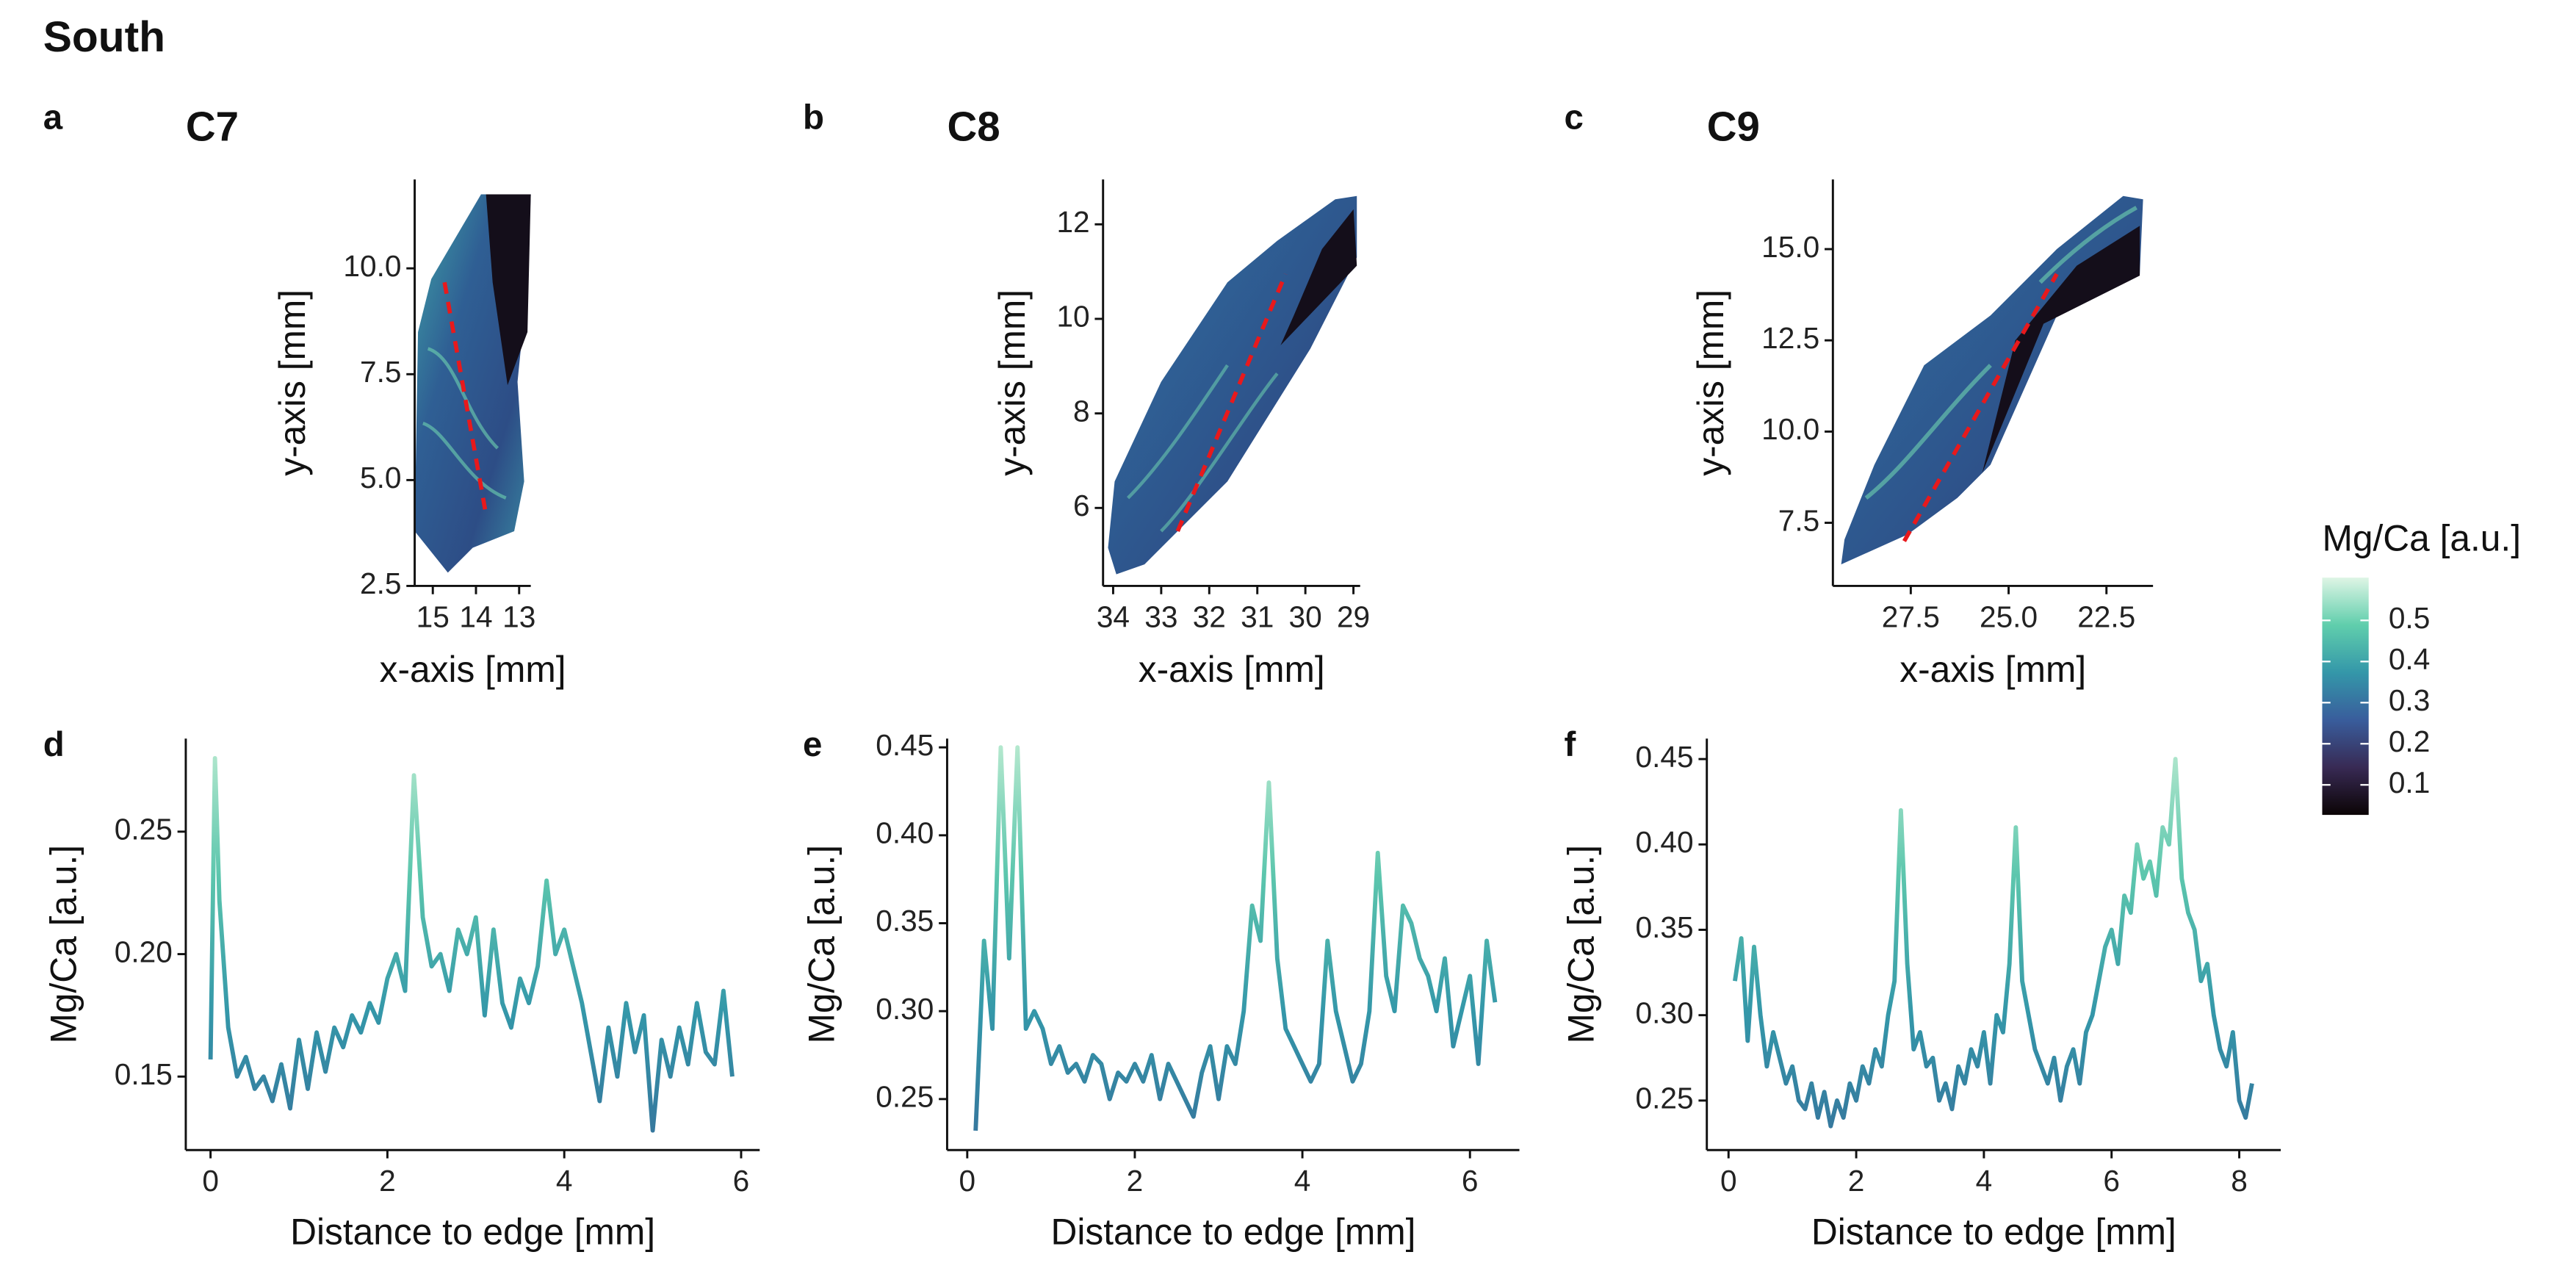 The width and height of the screenshot is (2576, 1288). Describe the element at coordinates (2421, 538) in the screenshot. I see `colorbar-title: Mg/Ca [a.u.]` at that location.